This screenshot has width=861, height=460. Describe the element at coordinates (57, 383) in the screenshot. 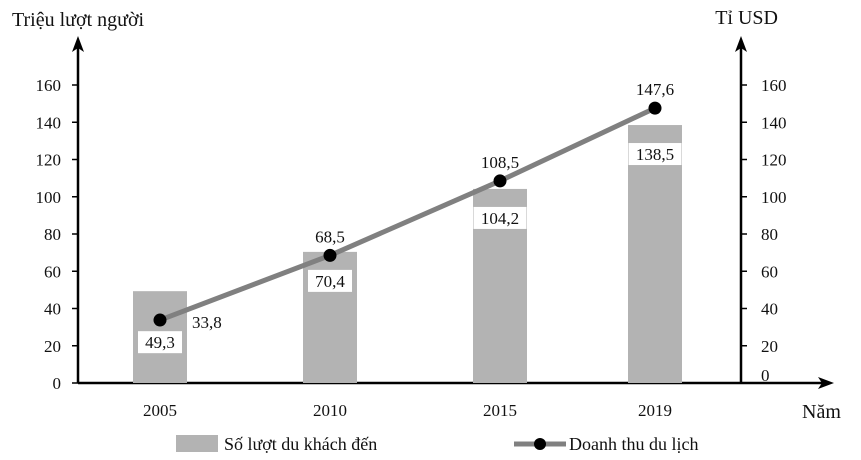

I see `left-tick-label: 0` at that location.